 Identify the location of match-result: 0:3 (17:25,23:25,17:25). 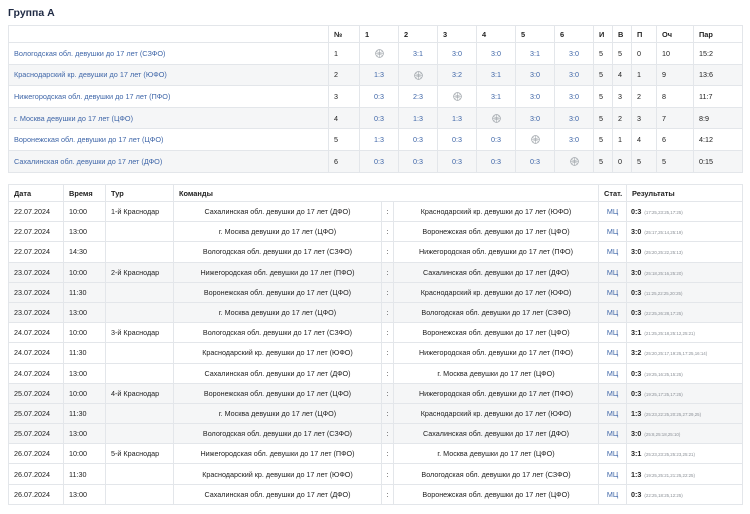
(685, 211).